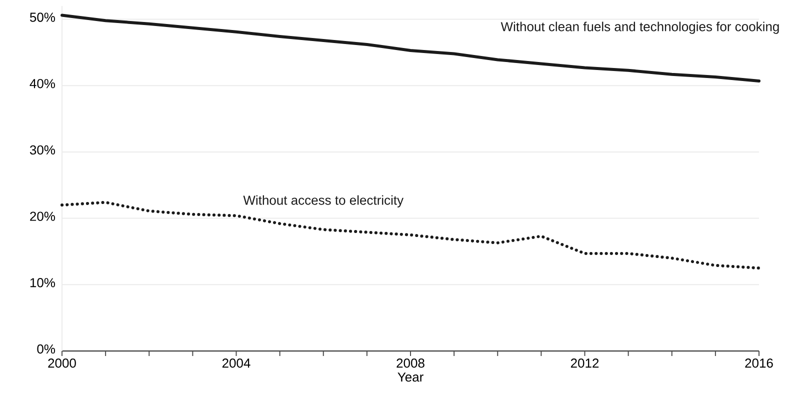  I want to click on x-tick-label: 2012, so click(584, 363).